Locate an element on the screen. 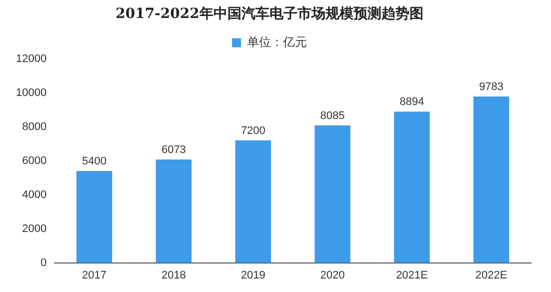 The image size is (551, 292). chart-title: 2017-2022年中国汽车电子市场规模预测趋势图 is located at coordinates (270, 13).